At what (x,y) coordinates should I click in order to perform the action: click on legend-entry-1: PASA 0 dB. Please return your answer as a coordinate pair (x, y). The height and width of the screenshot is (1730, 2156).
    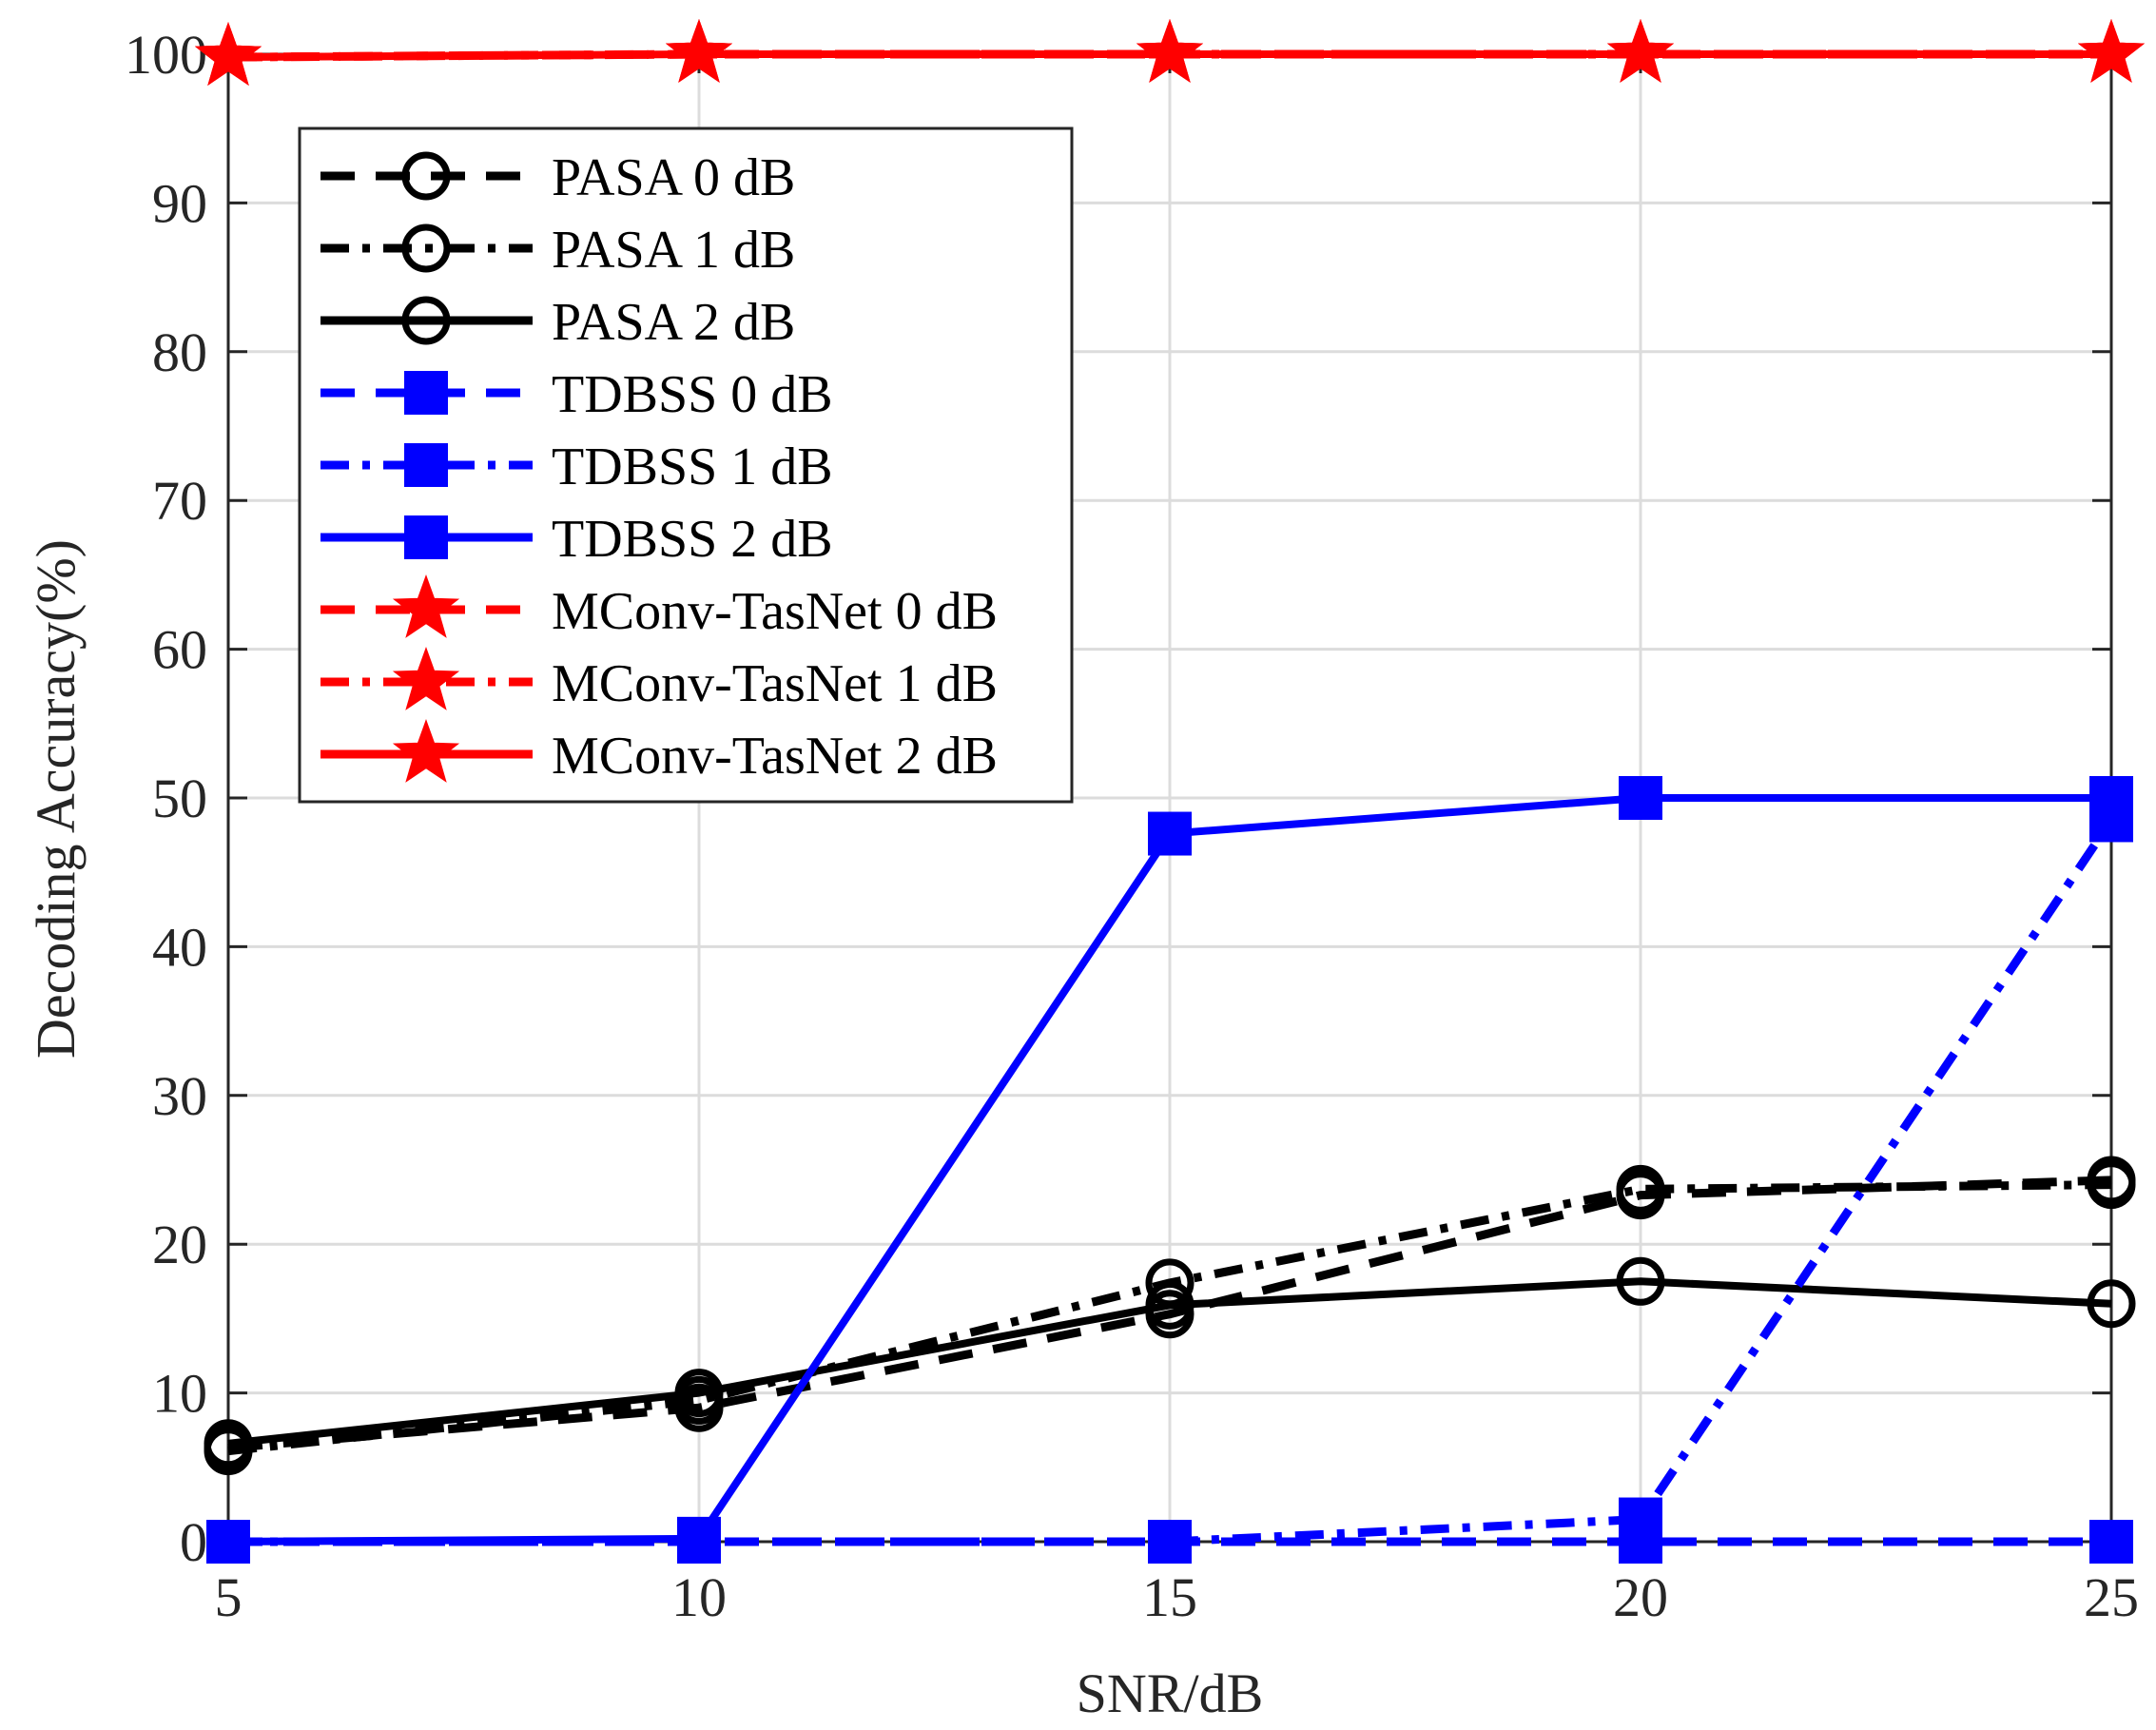
    Looking at the image, I should click on (557, 177).